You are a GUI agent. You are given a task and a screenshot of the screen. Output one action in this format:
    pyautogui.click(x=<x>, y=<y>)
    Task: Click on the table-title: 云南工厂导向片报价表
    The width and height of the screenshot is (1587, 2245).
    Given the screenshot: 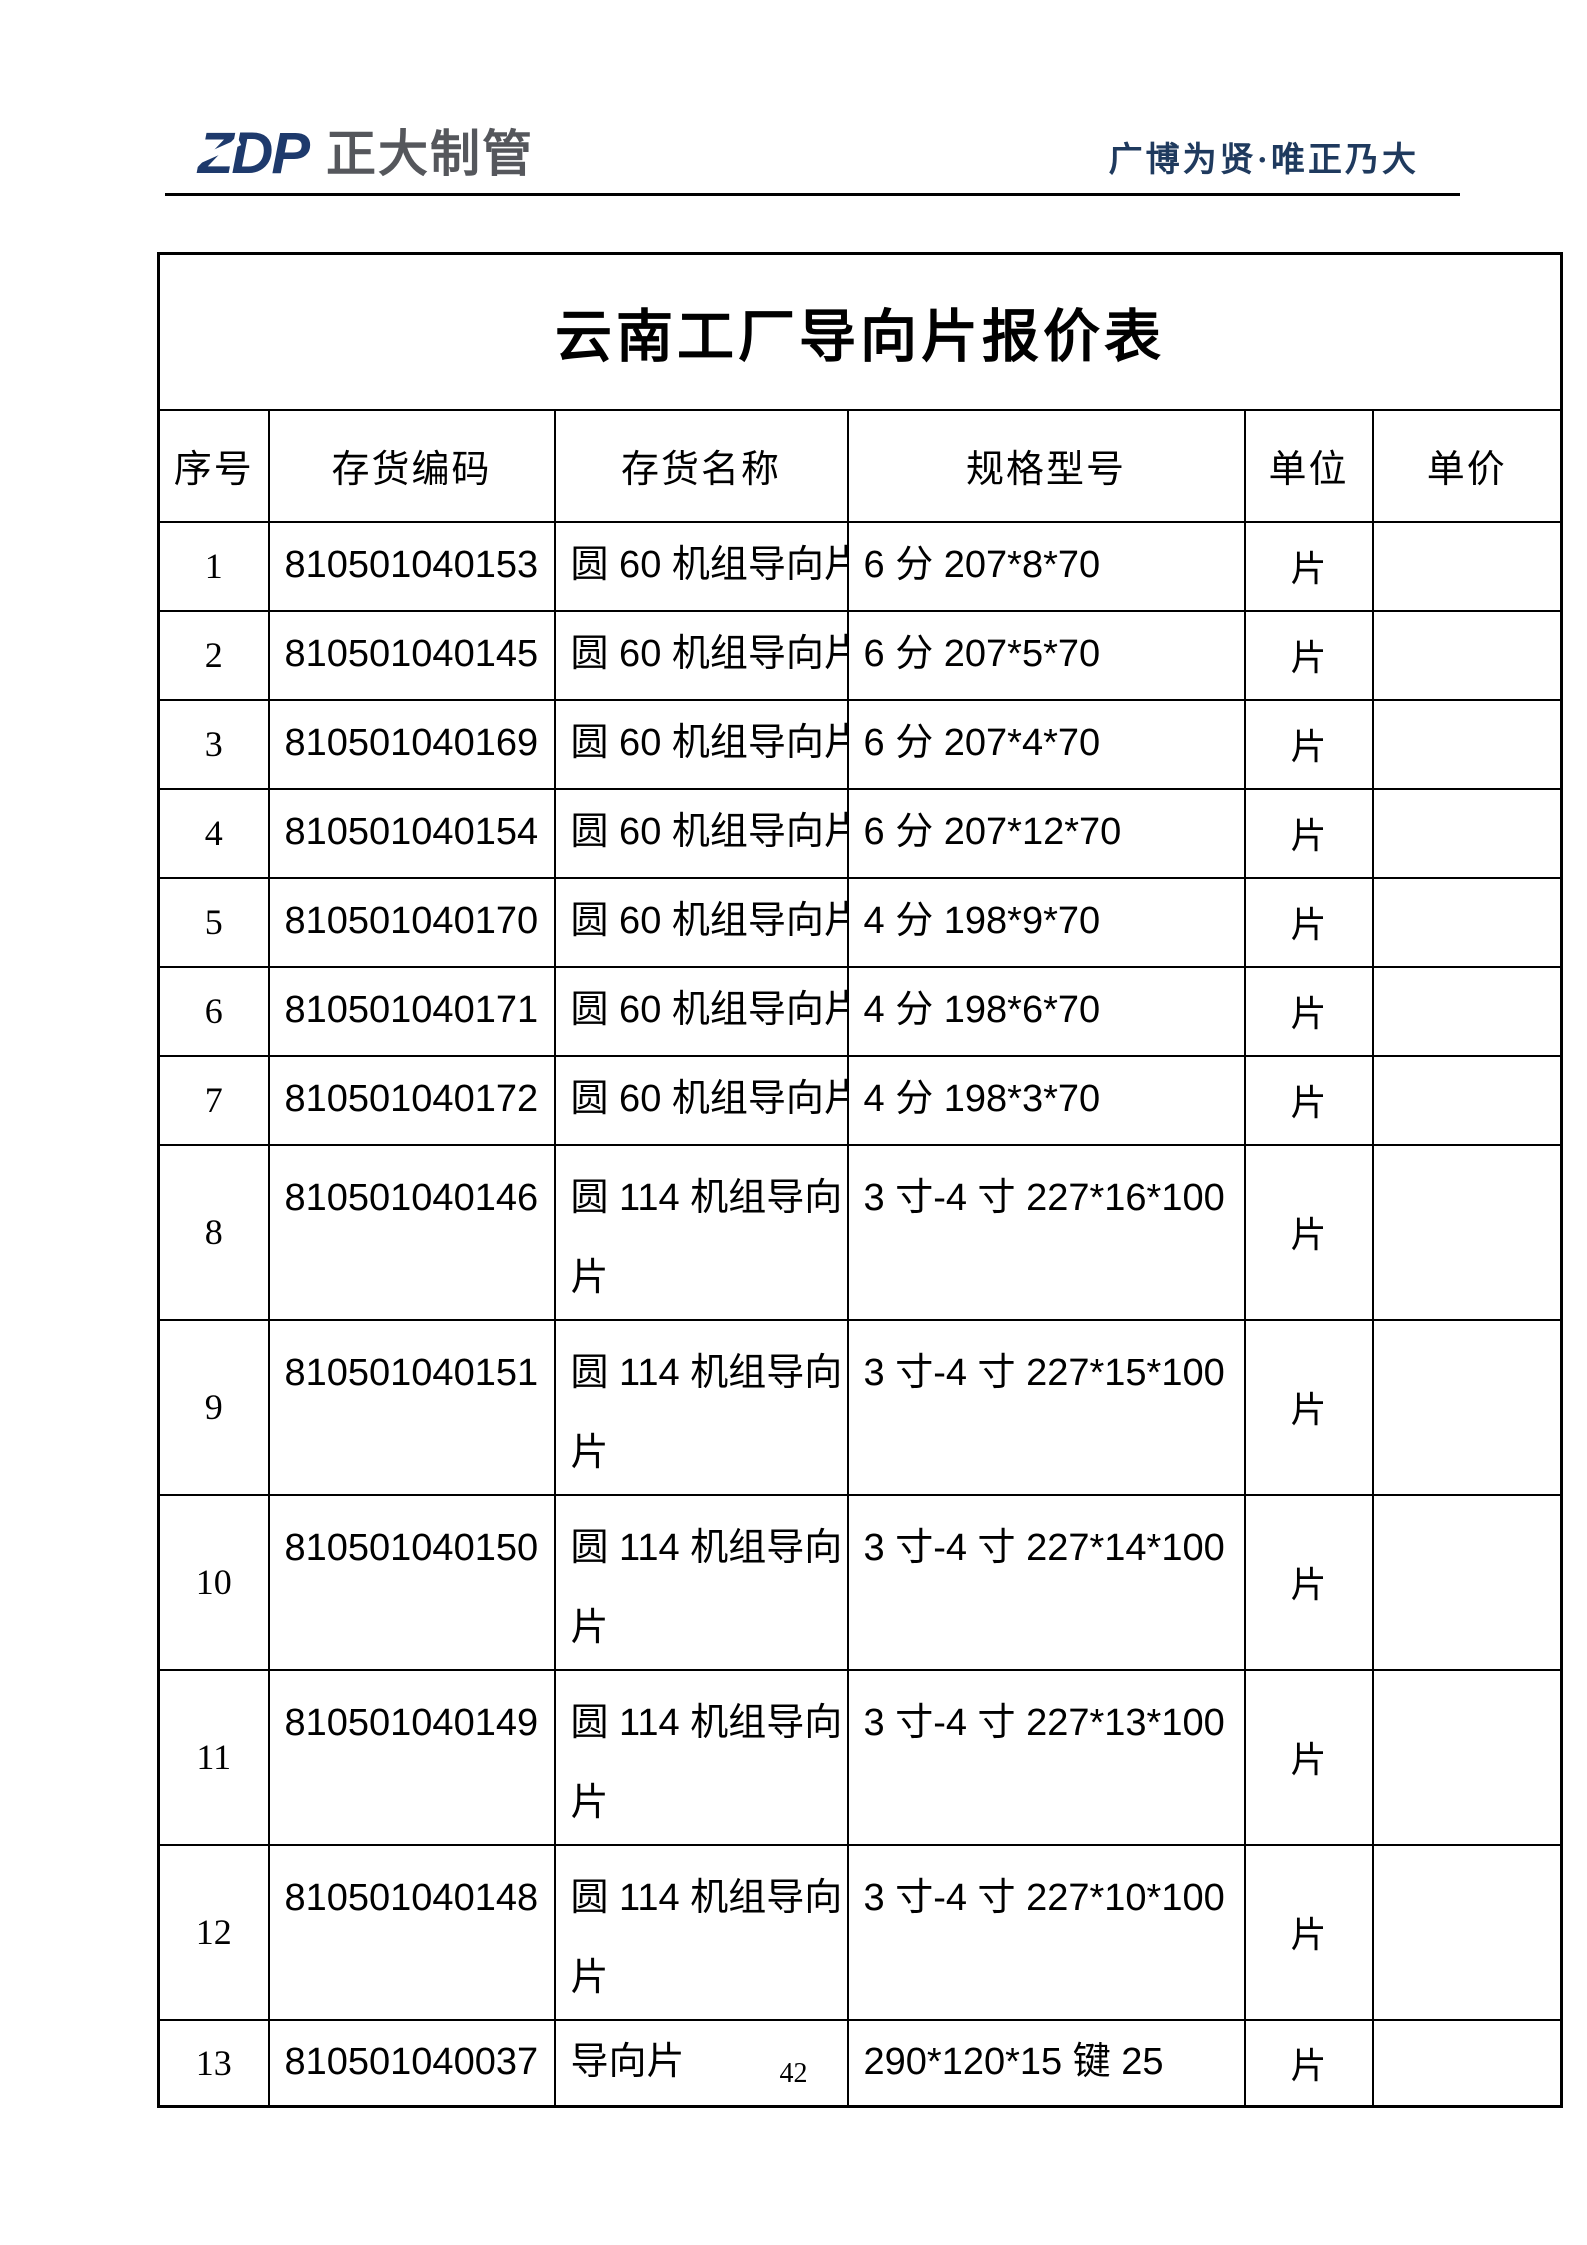 What is the action you would take?
    pyautogui.click(x=860, y=331)
    